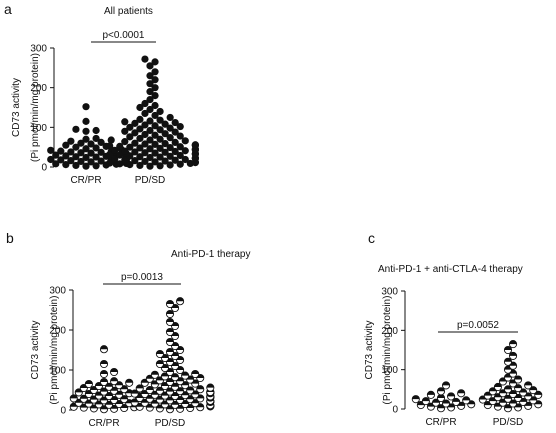  What do you see at coordinates (389, 292) in the screenshot?
I see `y-tick-label: 300` at bounding box center [389, 292].